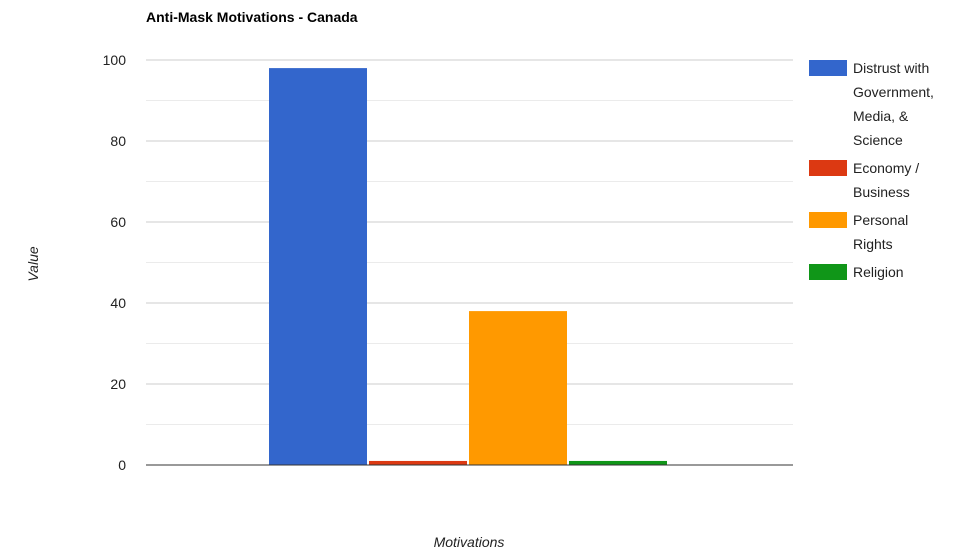 This screenshot has width=961, height=548. Describe the element at coordinates (118, 141) in the screenshot. I see `y-tick-label: 80` at that location.